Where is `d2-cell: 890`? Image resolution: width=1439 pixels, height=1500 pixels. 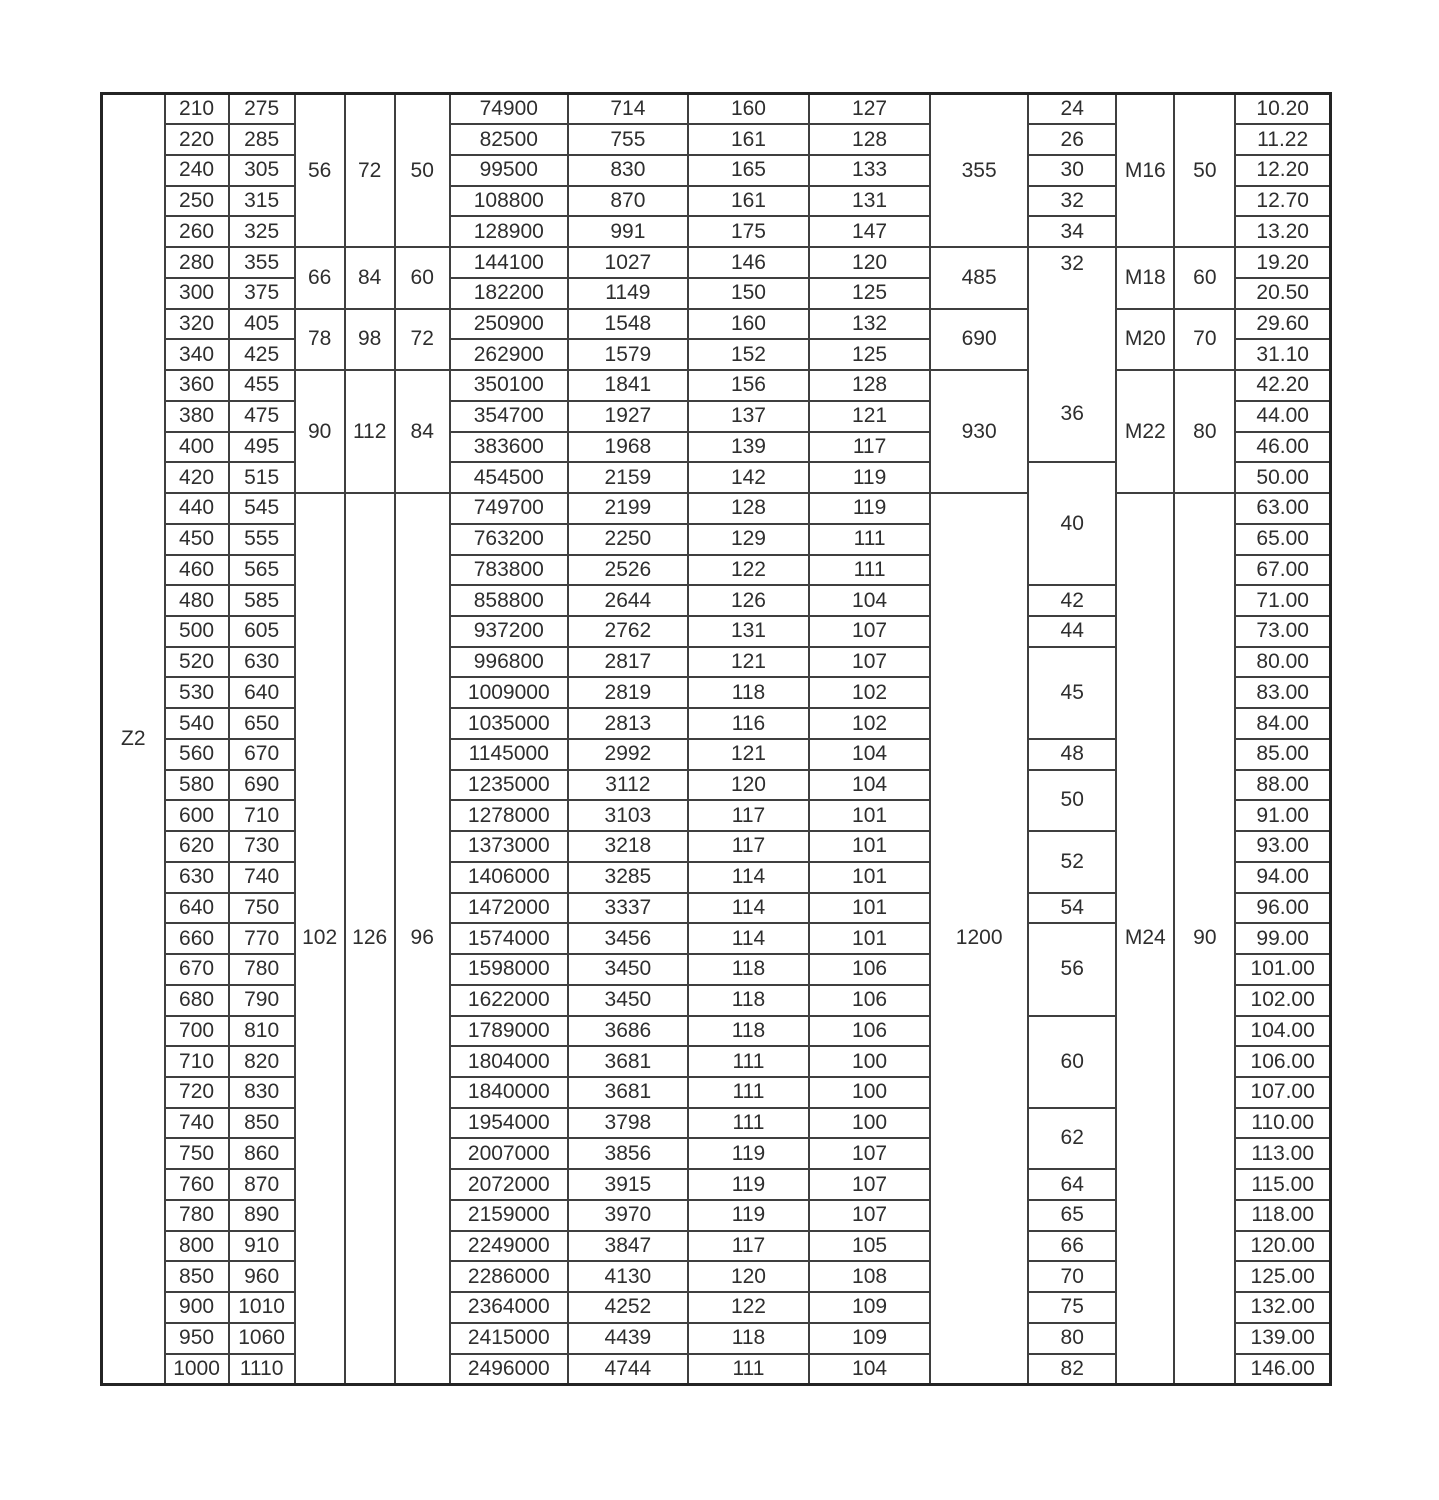 d2-cell: 890 is located at coordinates (261, 1215).